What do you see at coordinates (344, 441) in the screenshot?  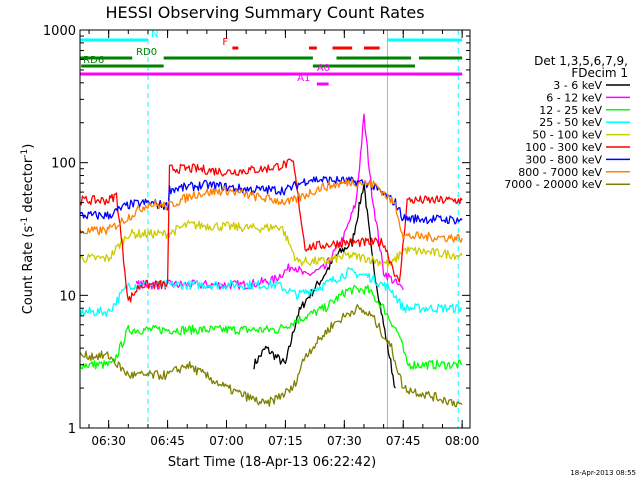 I see `x-tick-label-4: 07:30` at bounding box center [344, 441].